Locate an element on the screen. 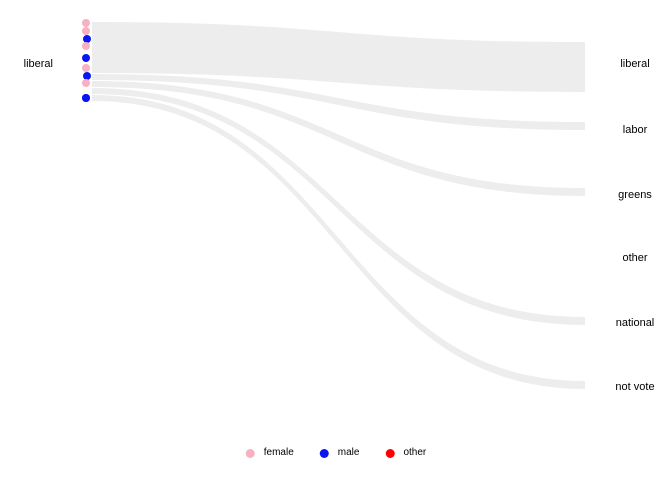  right-node-label-other: other is located at coordinates (635, 258).